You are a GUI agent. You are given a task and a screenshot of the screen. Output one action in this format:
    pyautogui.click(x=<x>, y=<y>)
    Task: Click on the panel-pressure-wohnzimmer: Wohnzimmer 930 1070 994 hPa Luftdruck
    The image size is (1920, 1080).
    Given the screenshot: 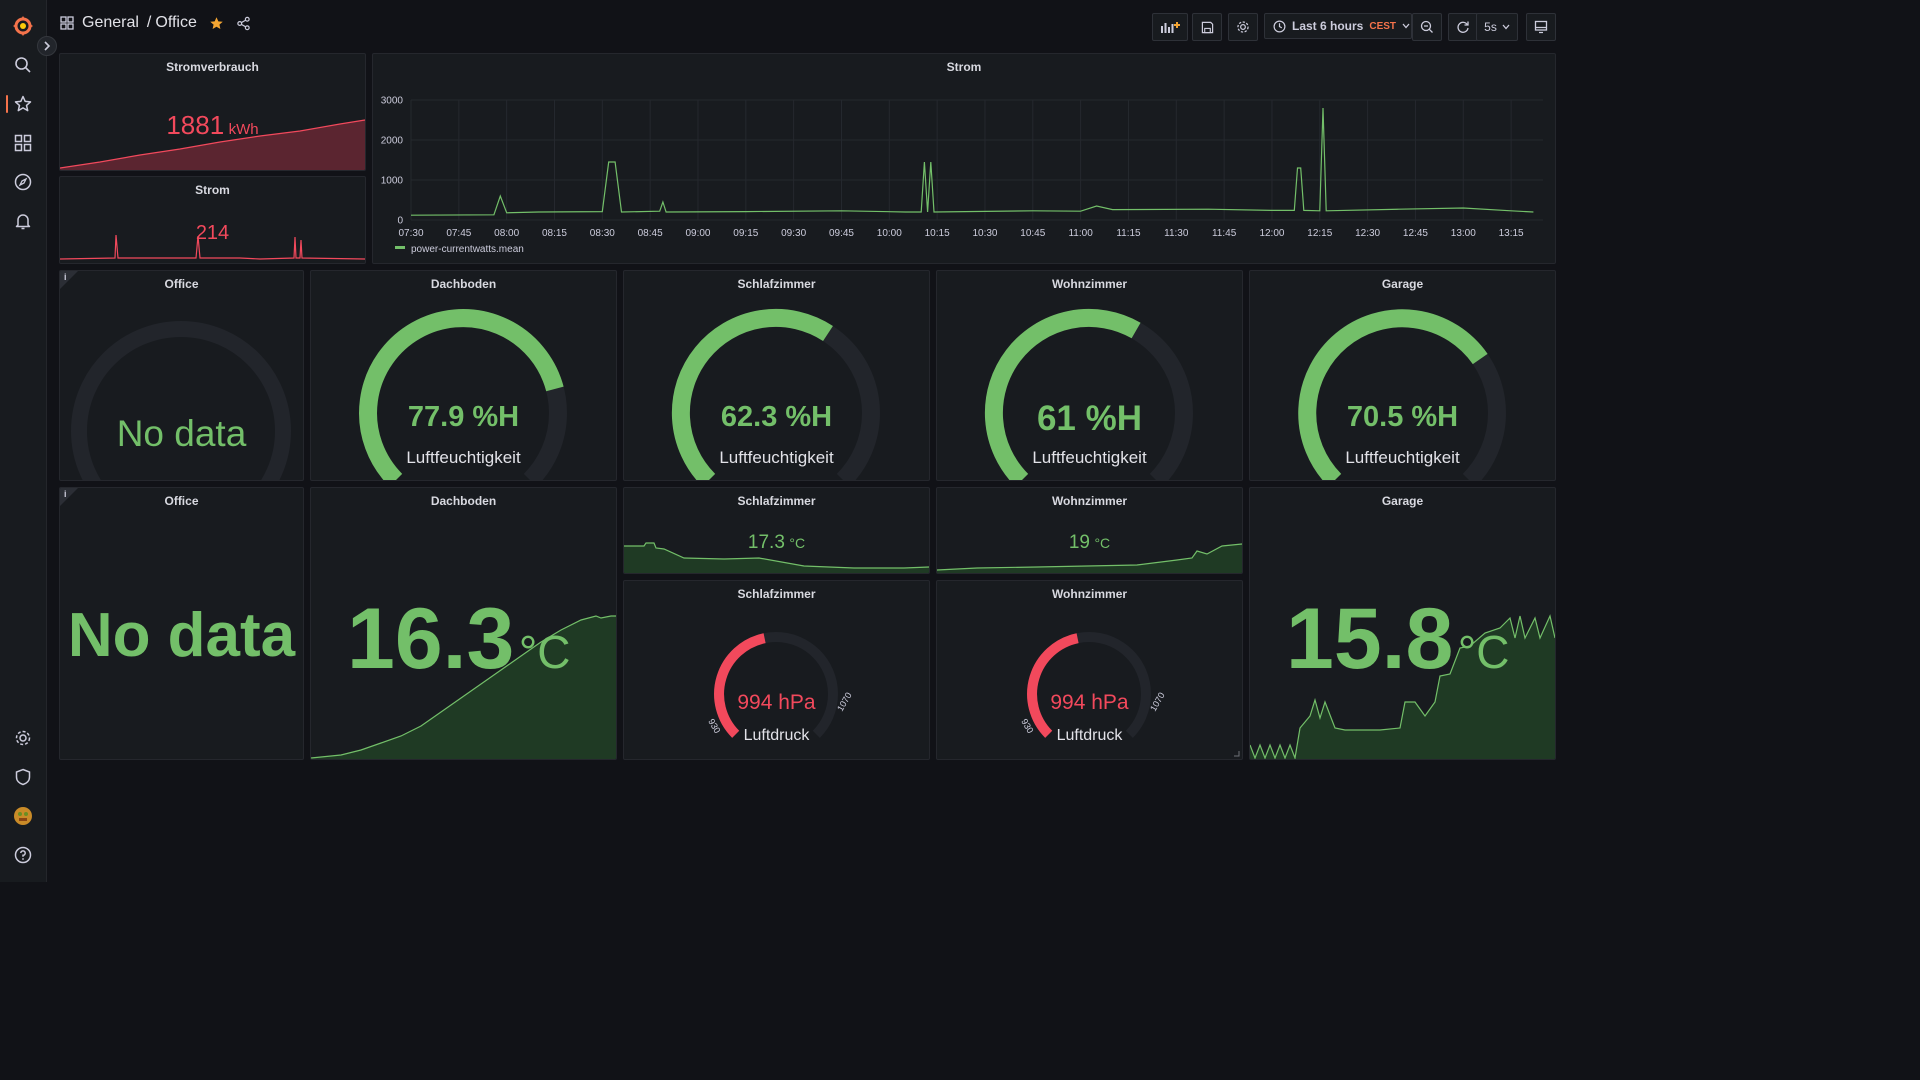 What is the action you would take?
    pyautogui.click(x=1089, y=670)
    